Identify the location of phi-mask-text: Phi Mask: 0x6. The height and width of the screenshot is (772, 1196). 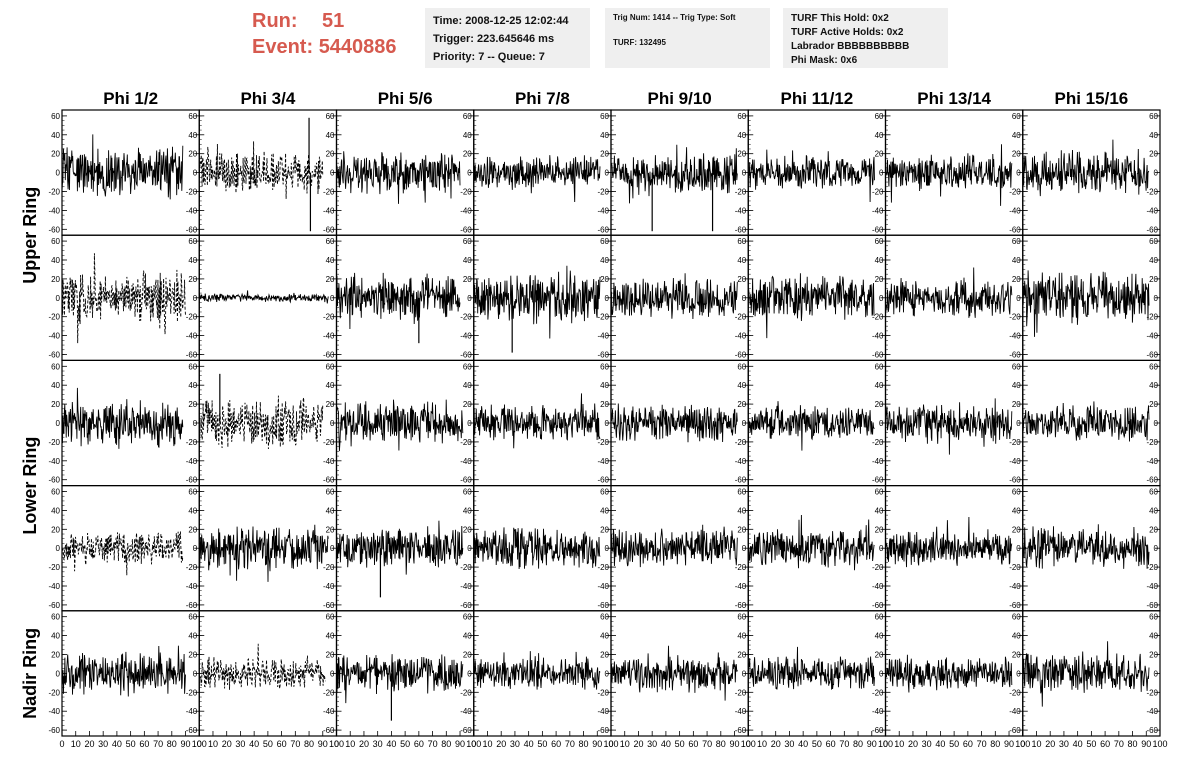
(824, 60).